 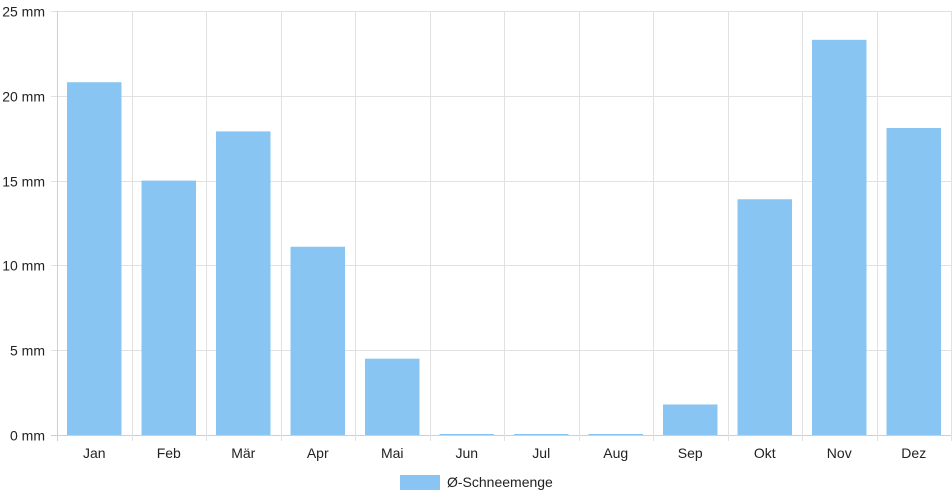 What do you see at coordinates (541, 453) in the screenshot?
I see `x-tick-label: Jul` at bounding box center [541, 453].